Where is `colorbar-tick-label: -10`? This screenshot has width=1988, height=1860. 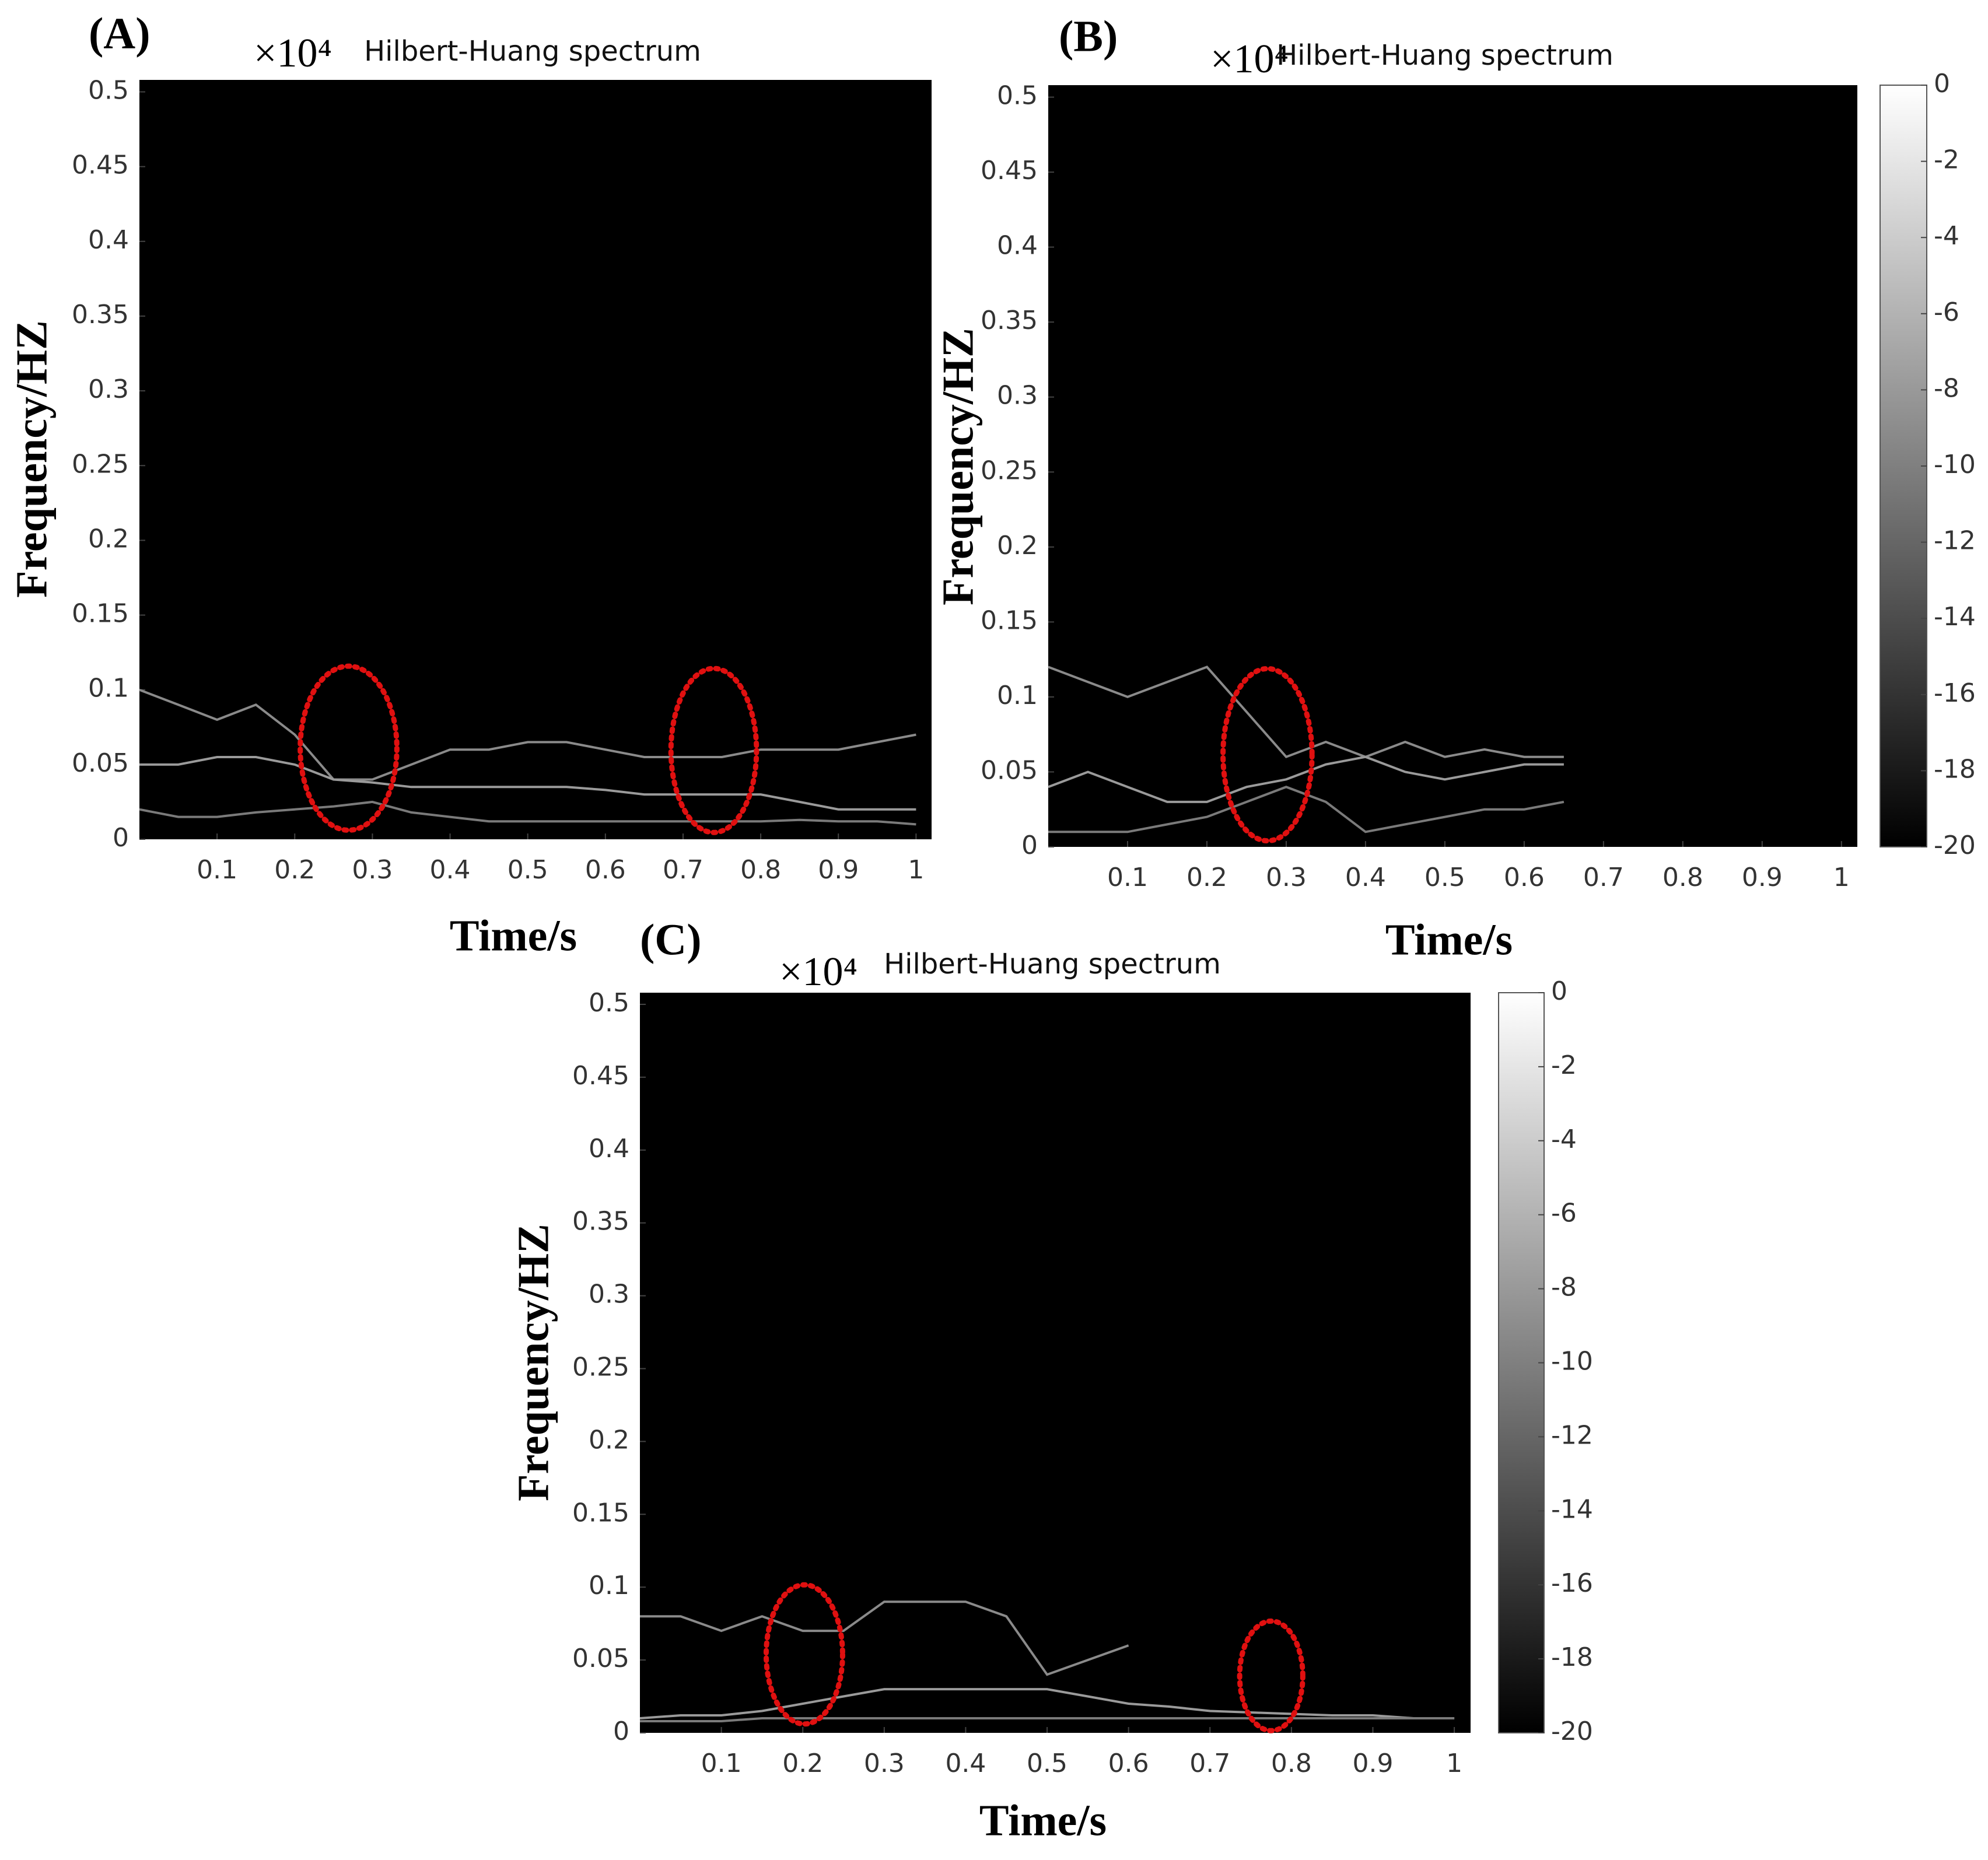
colorbar-tick-label: -10 is located at coordinates (1572, 1362).